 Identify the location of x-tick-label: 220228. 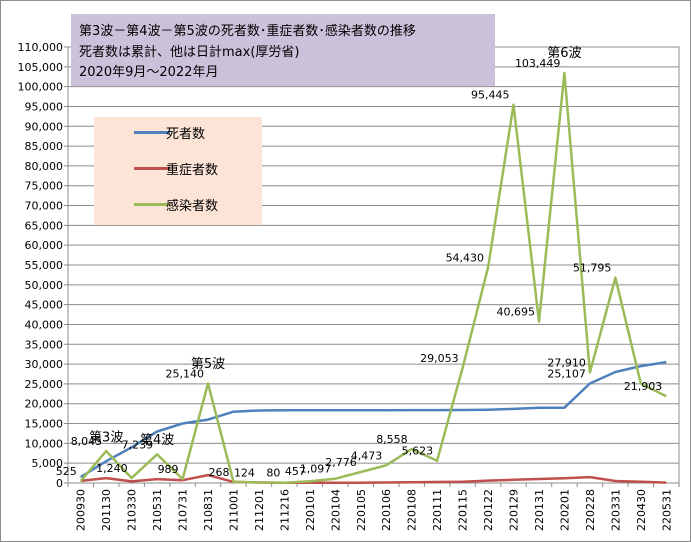
(590, 510).